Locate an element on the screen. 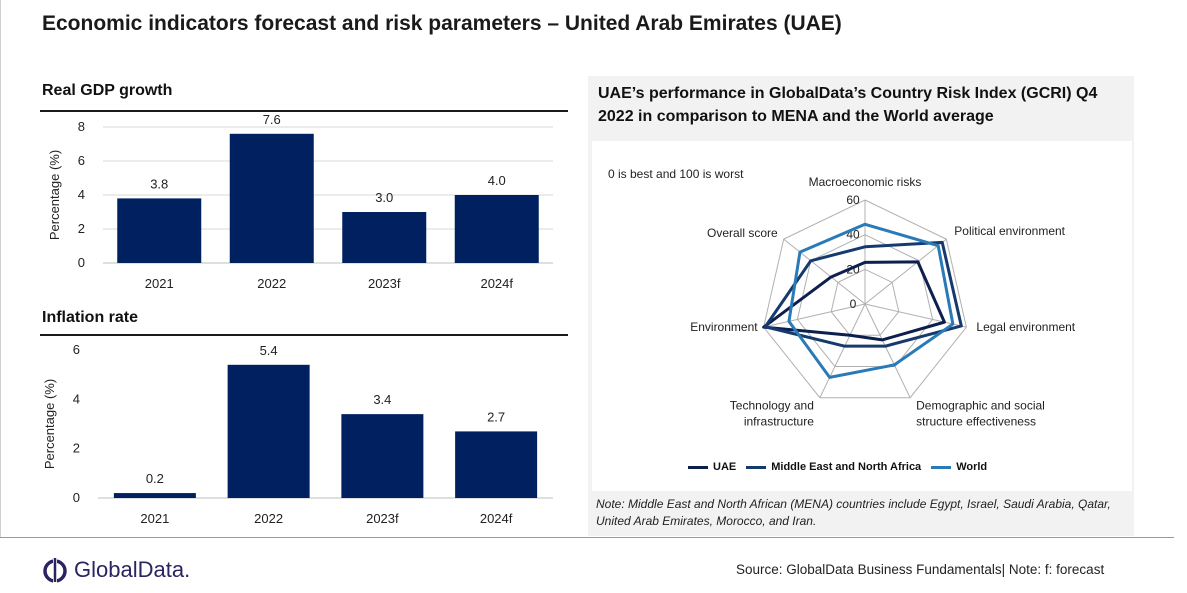 The height and width of the screenshot is (593, 1187). legend-label-uae: UAE is located at coordinates (725, 467).